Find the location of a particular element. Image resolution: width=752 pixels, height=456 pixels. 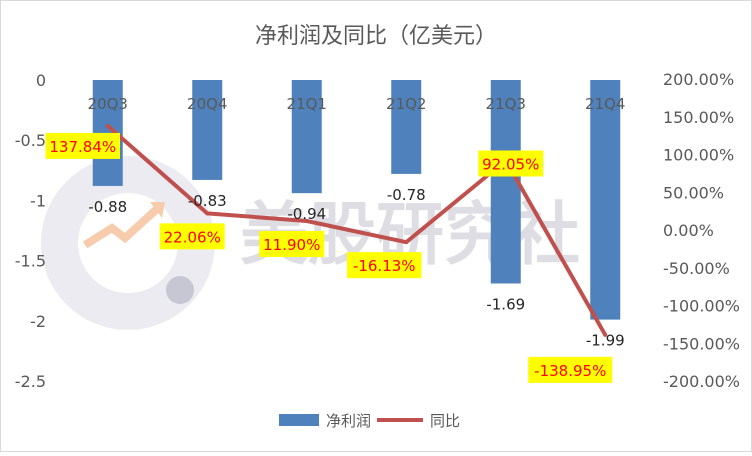

legend-label-line: 同比 is located at coordinates (445, 421).